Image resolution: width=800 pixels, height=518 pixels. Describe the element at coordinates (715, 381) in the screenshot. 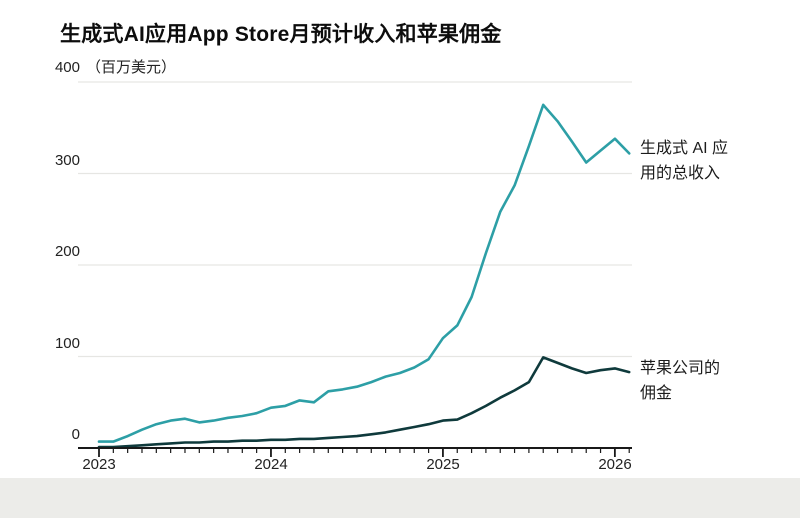

I see `commission-series-label: 苹果公司的 佣金` at that location.